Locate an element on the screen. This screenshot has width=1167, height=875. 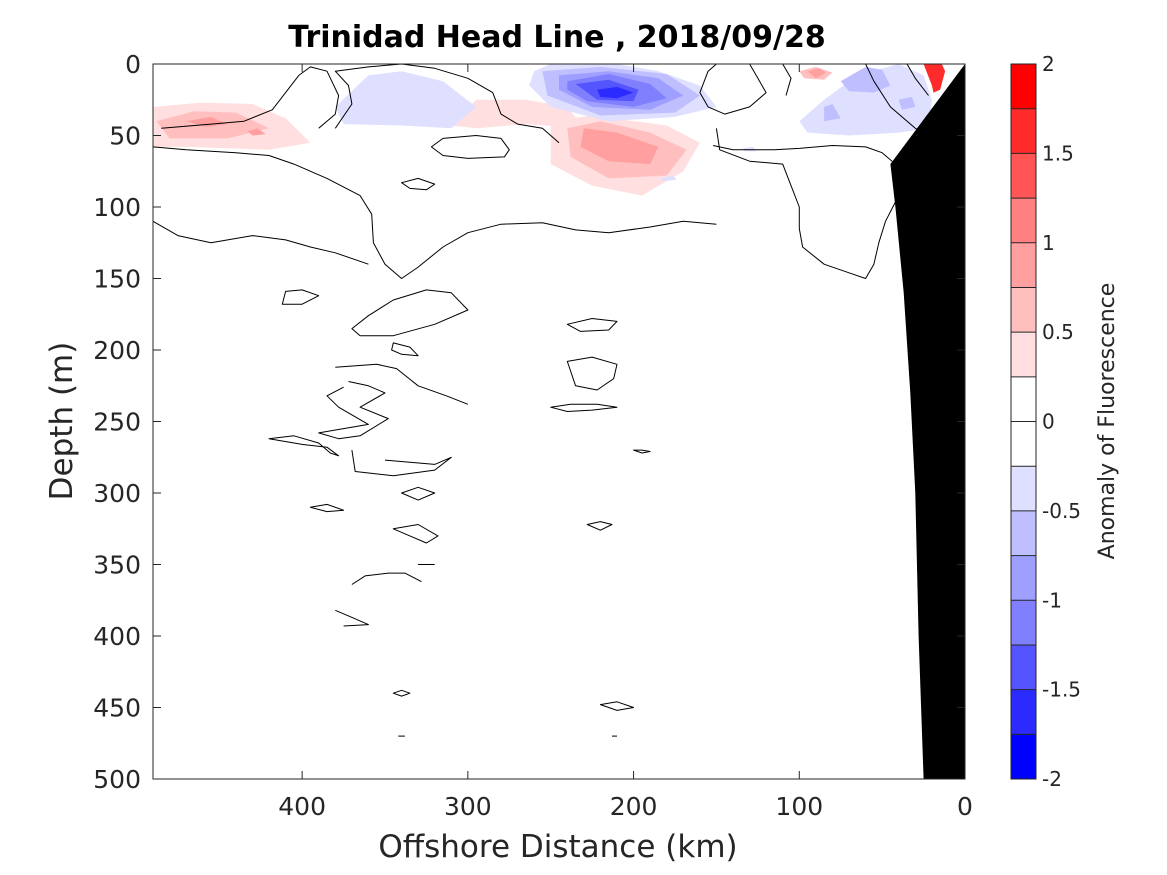
y-tick-label: 100 is located at coordinates (117, 207).